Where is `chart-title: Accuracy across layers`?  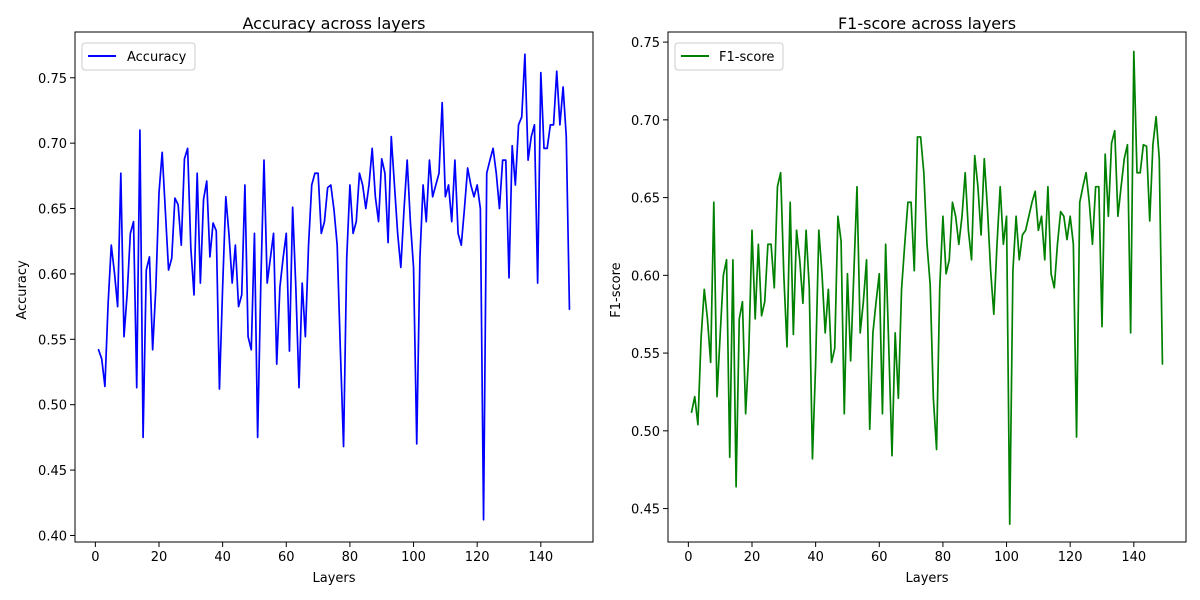
chart-title: Accuracy across layers is located at coordinates (334, 23).